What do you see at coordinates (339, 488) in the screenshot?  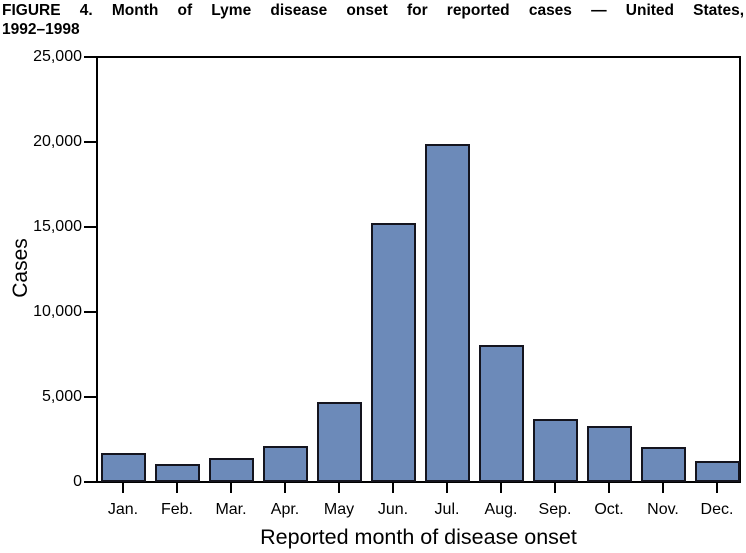 I see `x-tick-may` at bounding box center [339, 488].